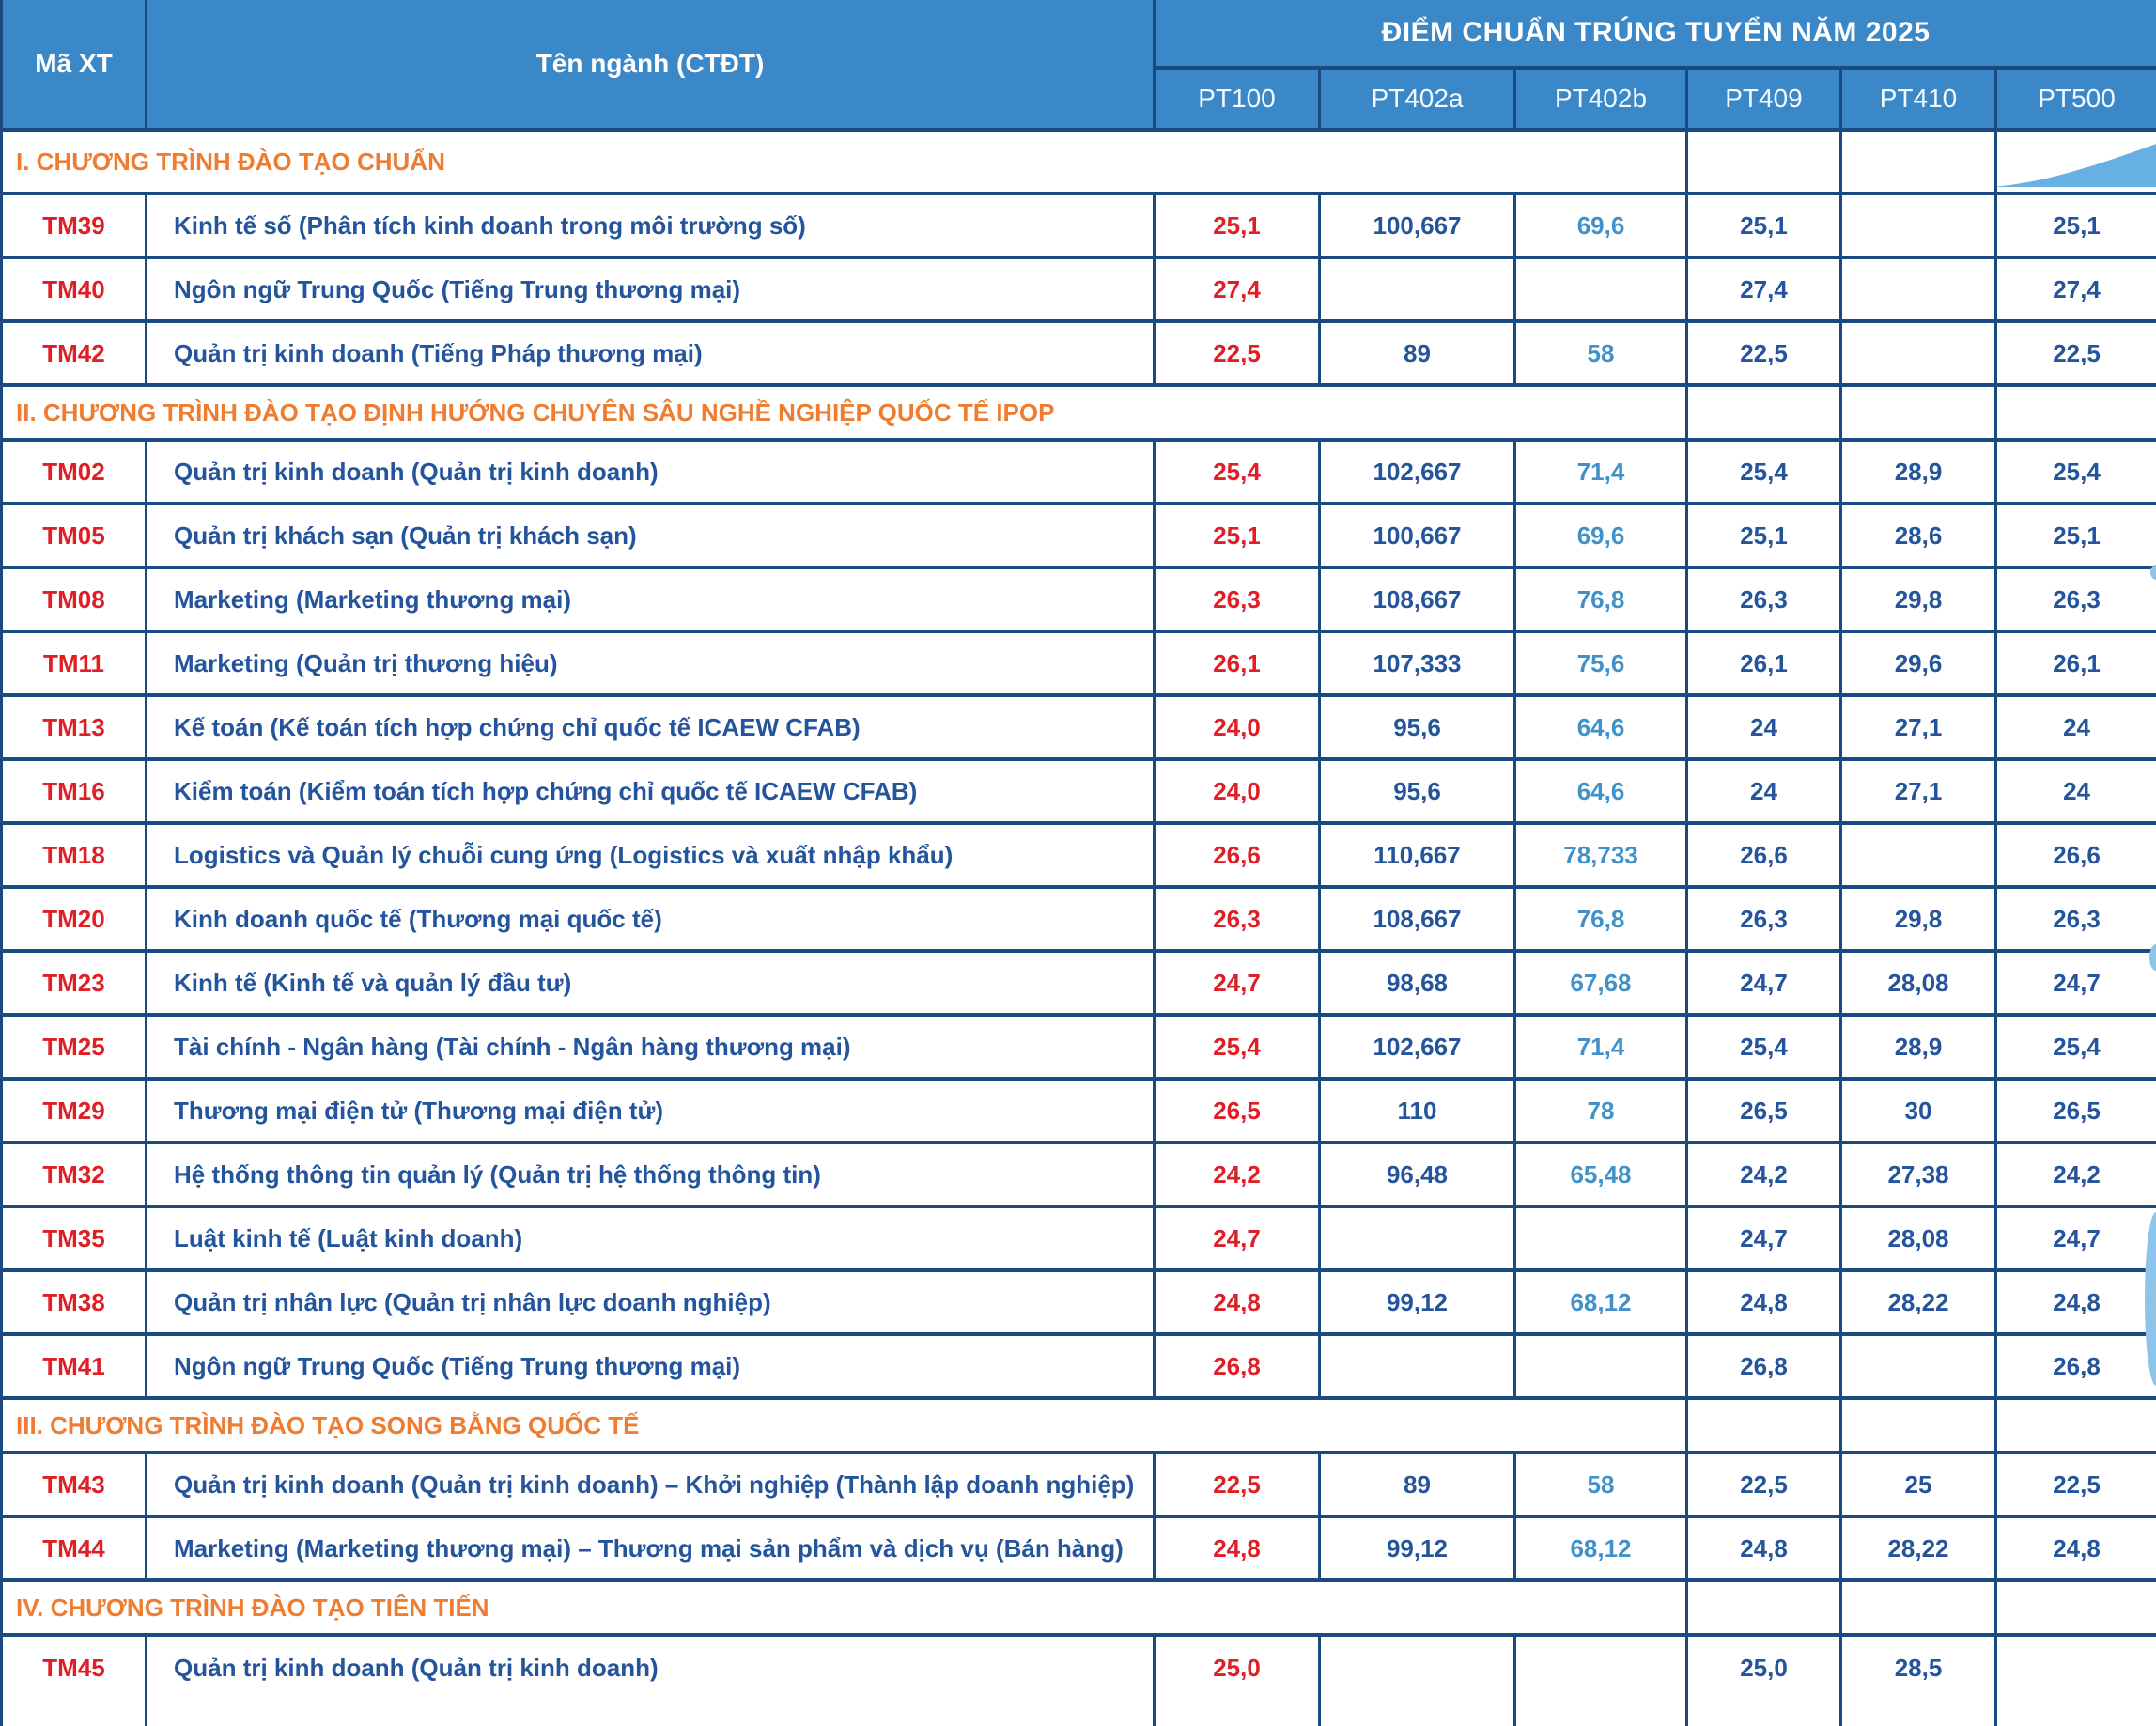 The image size is (2156, 1726). Describe the element at coordinates (2077, 165) in the screenshot. I see `decorative-swoosh-icon` at that location.